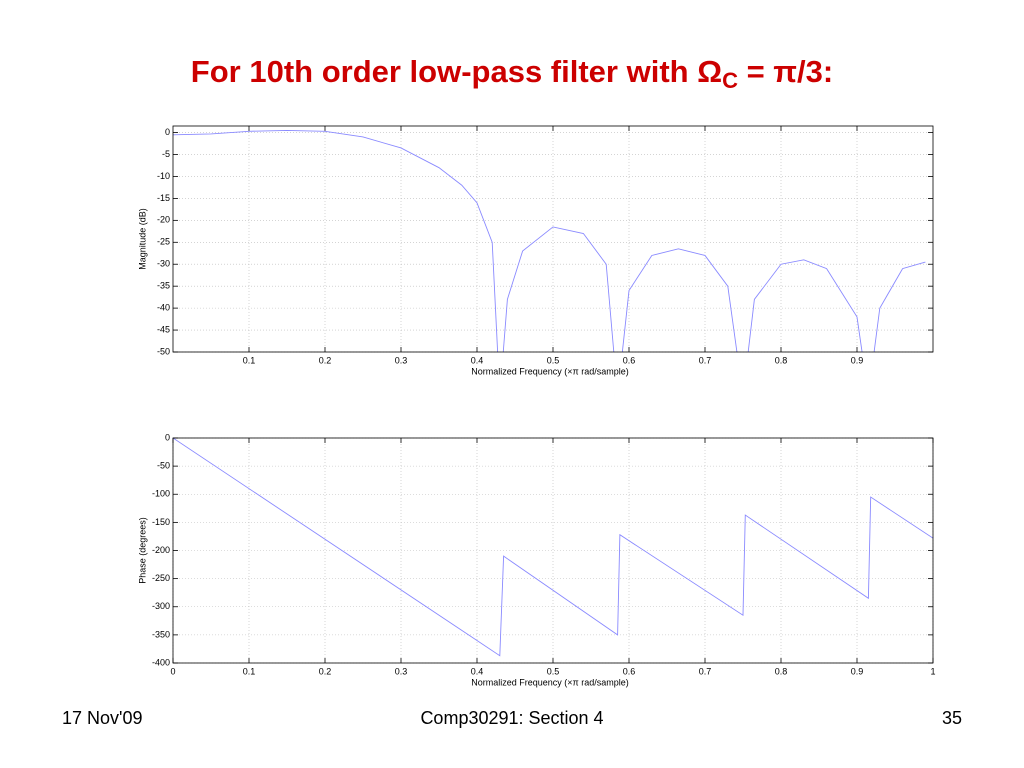 The height and width of the screenshot is (768, 1024). What do you see at coordinates (163, 264) in the screenshot?
I see `y-tick-label: -30` at bounding box center [163, 264].